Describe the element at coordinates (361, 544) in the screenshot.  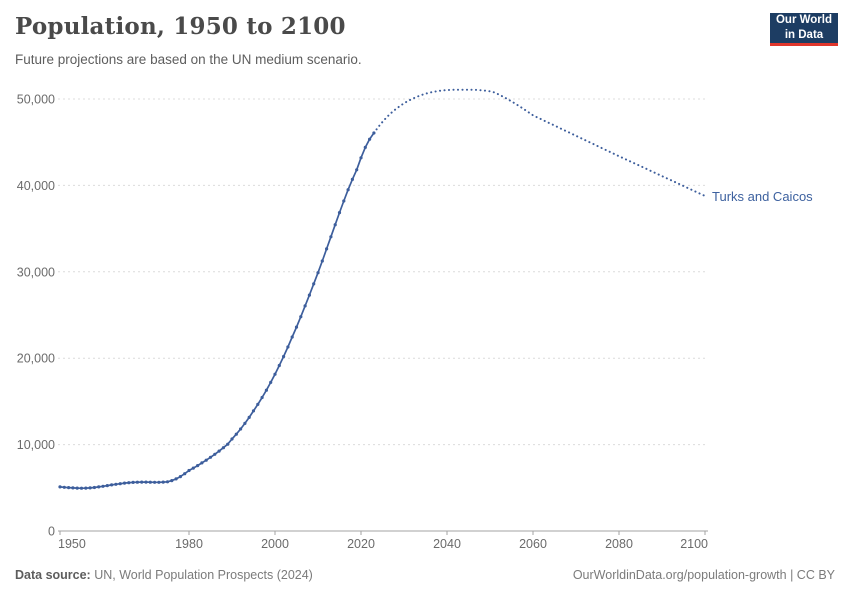
I see `x-tick-label: 2020` at that location.